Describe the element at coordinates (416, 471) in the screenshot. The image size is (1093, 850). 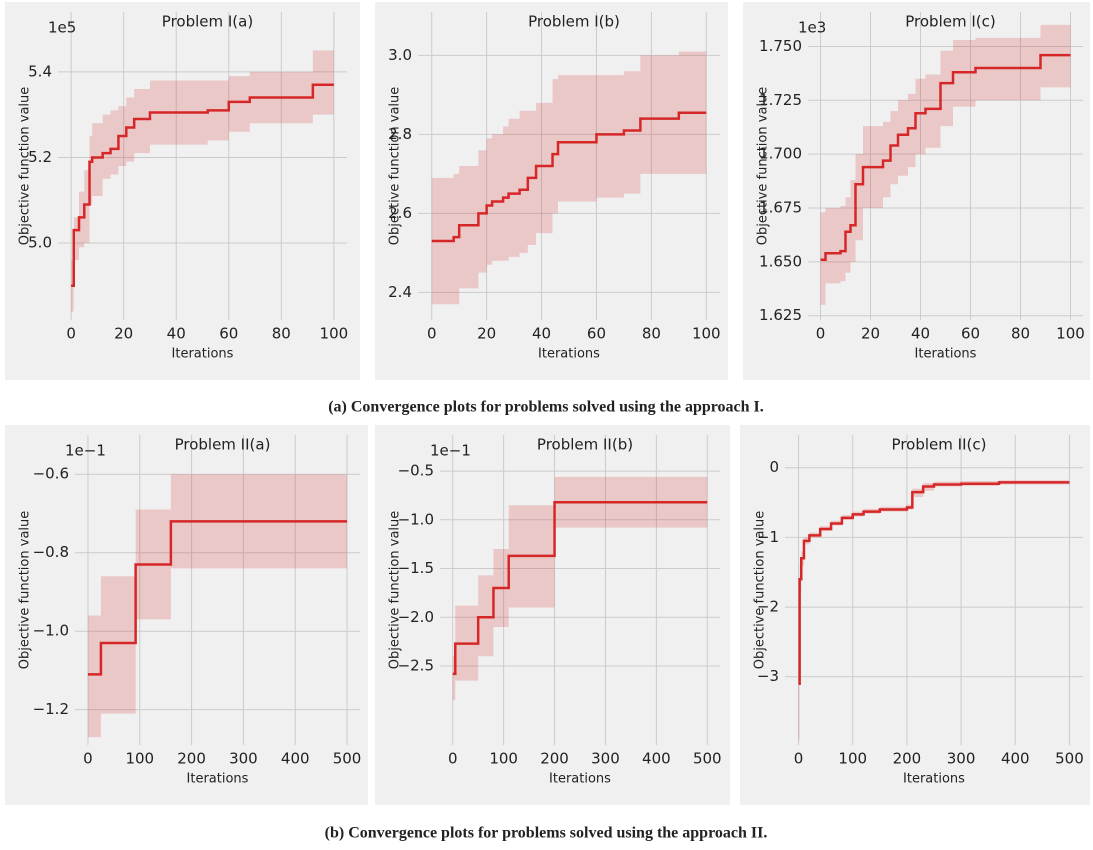
I see `y-tick-label: −0.5` at that location.